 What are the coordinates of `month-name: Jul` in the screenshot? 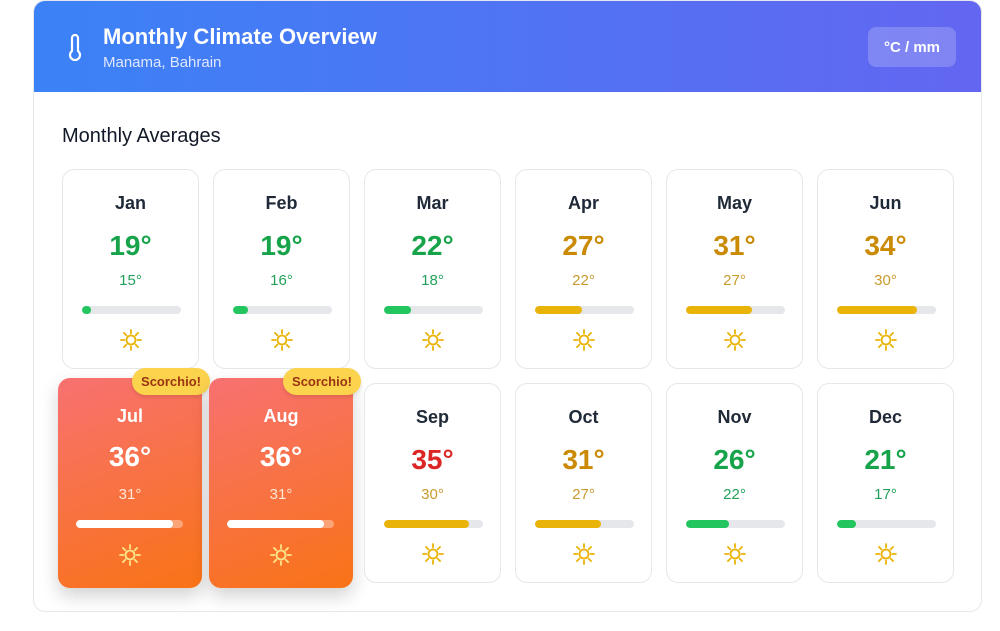 It's located at (129, 416).